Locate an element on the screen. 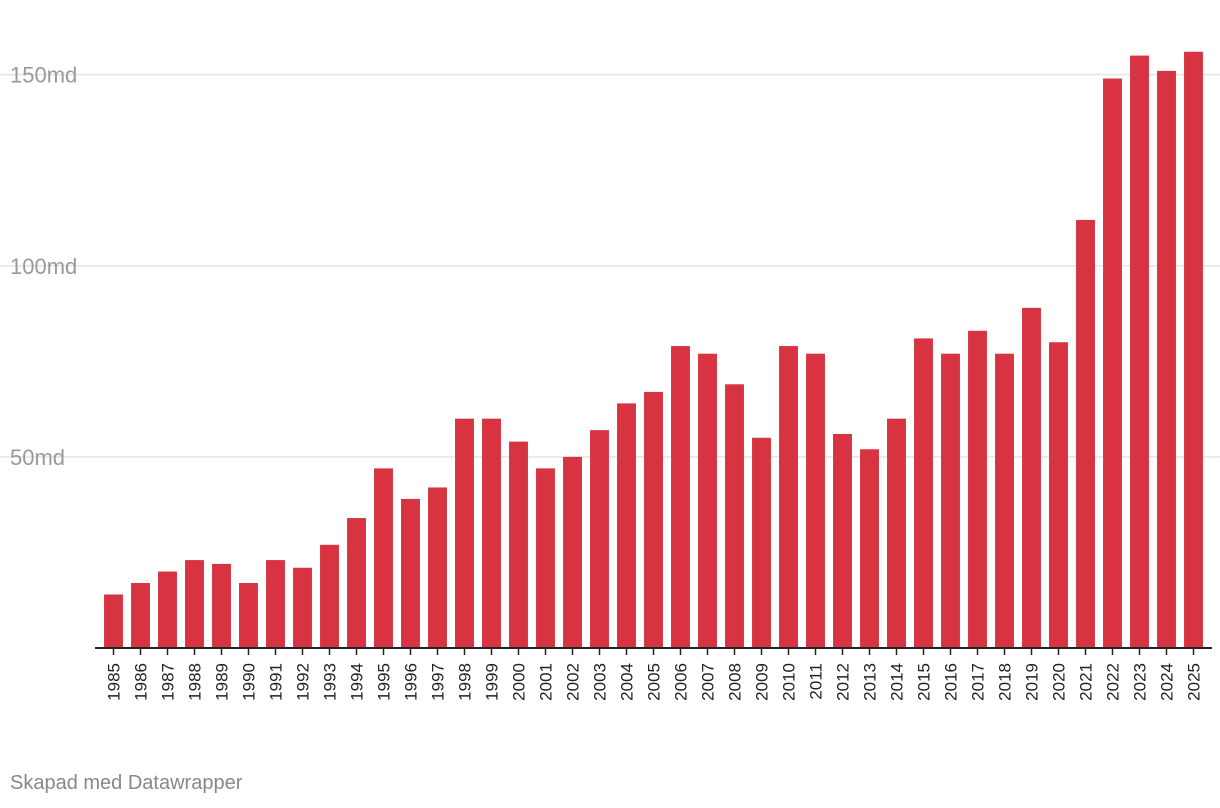  x-tick-label: 2016 is located at coordinates (951, 682).